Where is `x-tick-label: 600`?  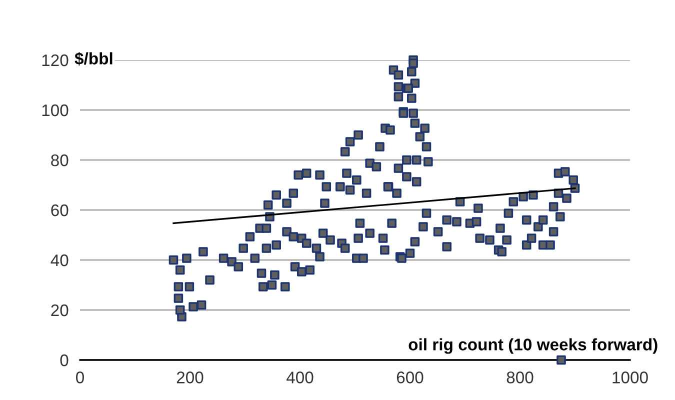
x-tick-label: 600 is located at coordinates (410, 378).